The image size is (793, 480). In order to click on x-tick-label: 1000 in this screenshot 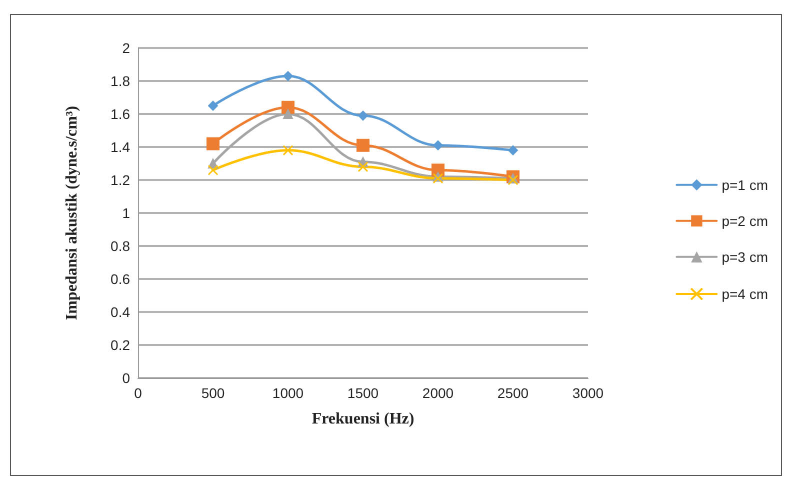, I will do `click(288, 393)`.